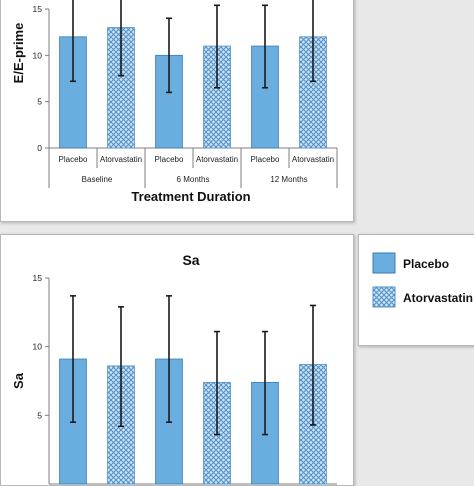 The width and height of the screenshot is (474, 486). Describe the element at coordinates (18, 380) in the screenshot. I see `y-axis-label: Sa` at that location.